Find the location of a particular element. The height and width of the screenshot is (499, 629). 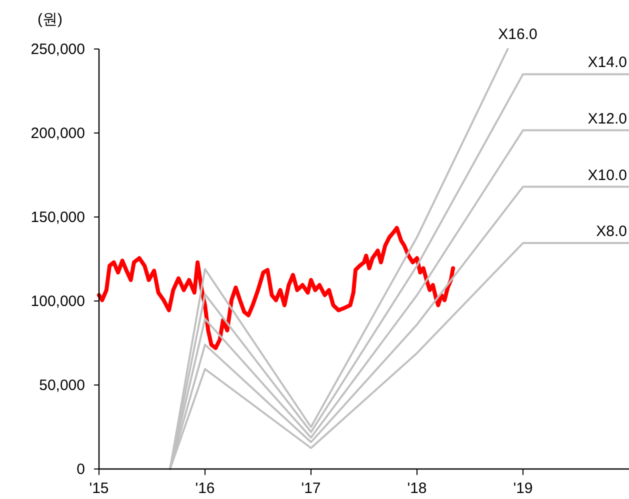

series-label: X8.0 is located at coordinates (611, 231).